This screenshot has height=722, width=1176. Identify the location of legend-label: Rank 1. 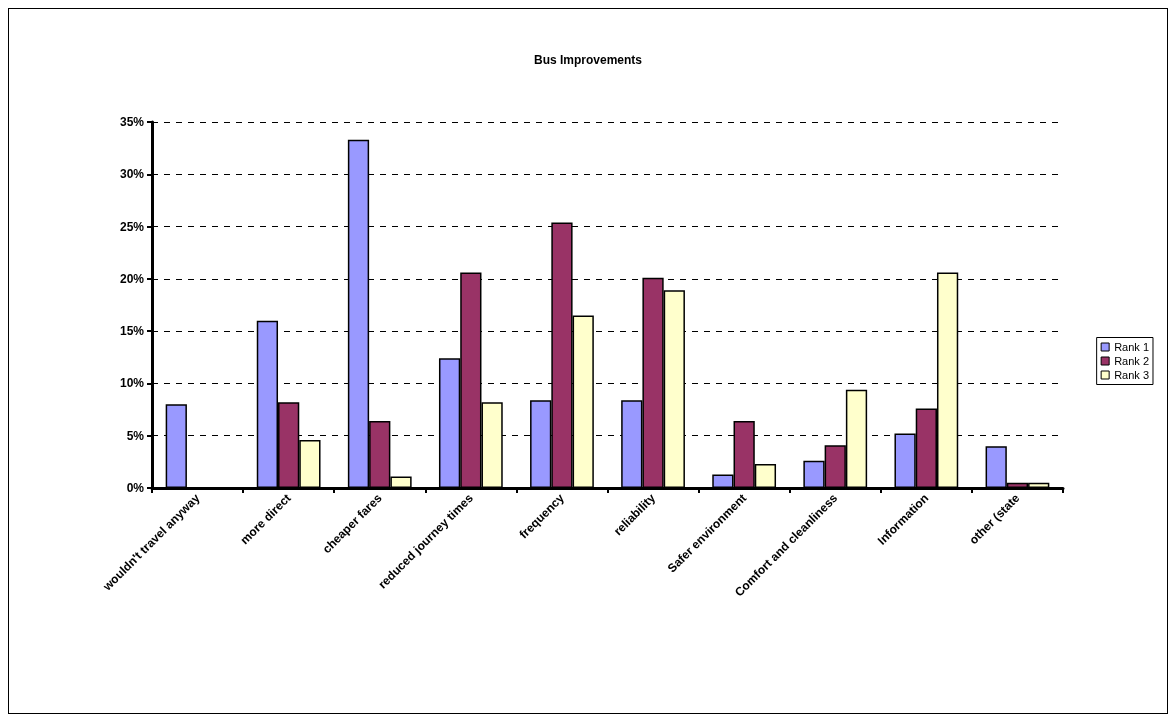
(1132, 347).